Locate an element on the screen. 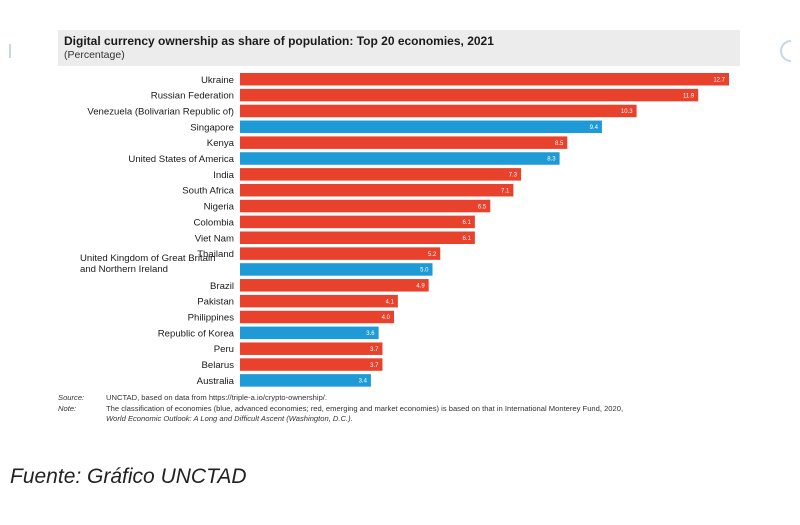 This screenshot has width=800, height=525. value-label: 3.6 is located at coordinates (370, 334).